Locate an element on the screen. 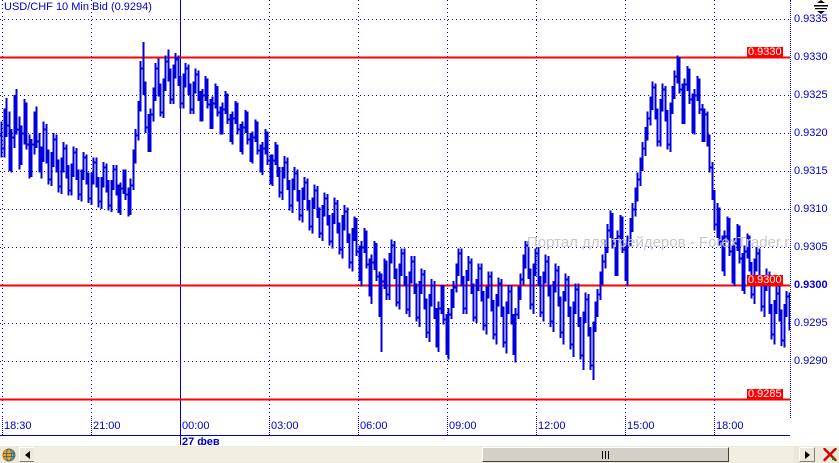 Image resolution: width=839 pixels, height=463 pixels. time-tick-label: 15:00 is located at coordinates (641, 426).